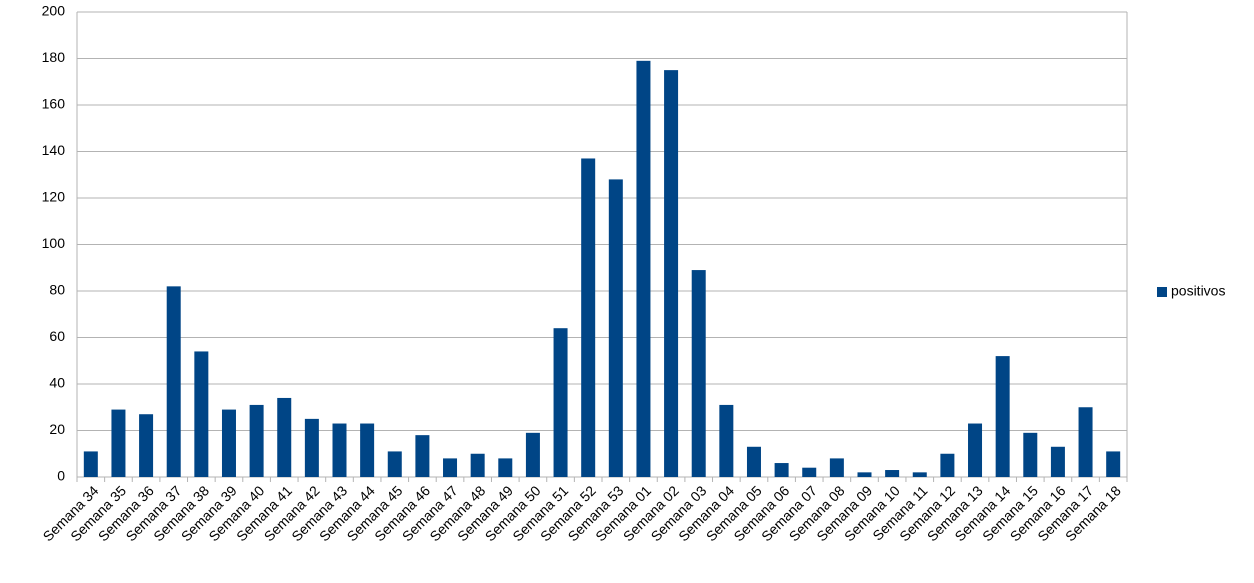 The image size is (1254, 583). What do you see at coordinates (54, 11) in the screenshot?
I see `y-tick-label: 200` at bounding box center [54, 11].